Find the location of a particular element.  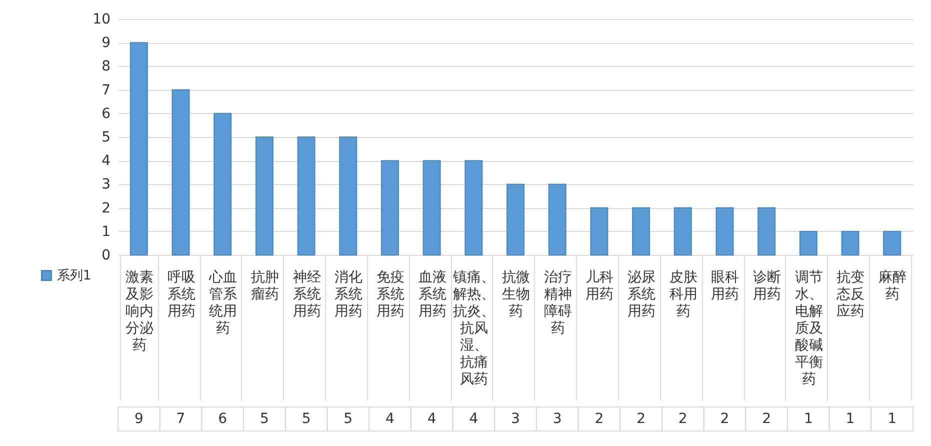

x-tick-label: 激素及影响内分泌药 is located at coordinates (139, 312).